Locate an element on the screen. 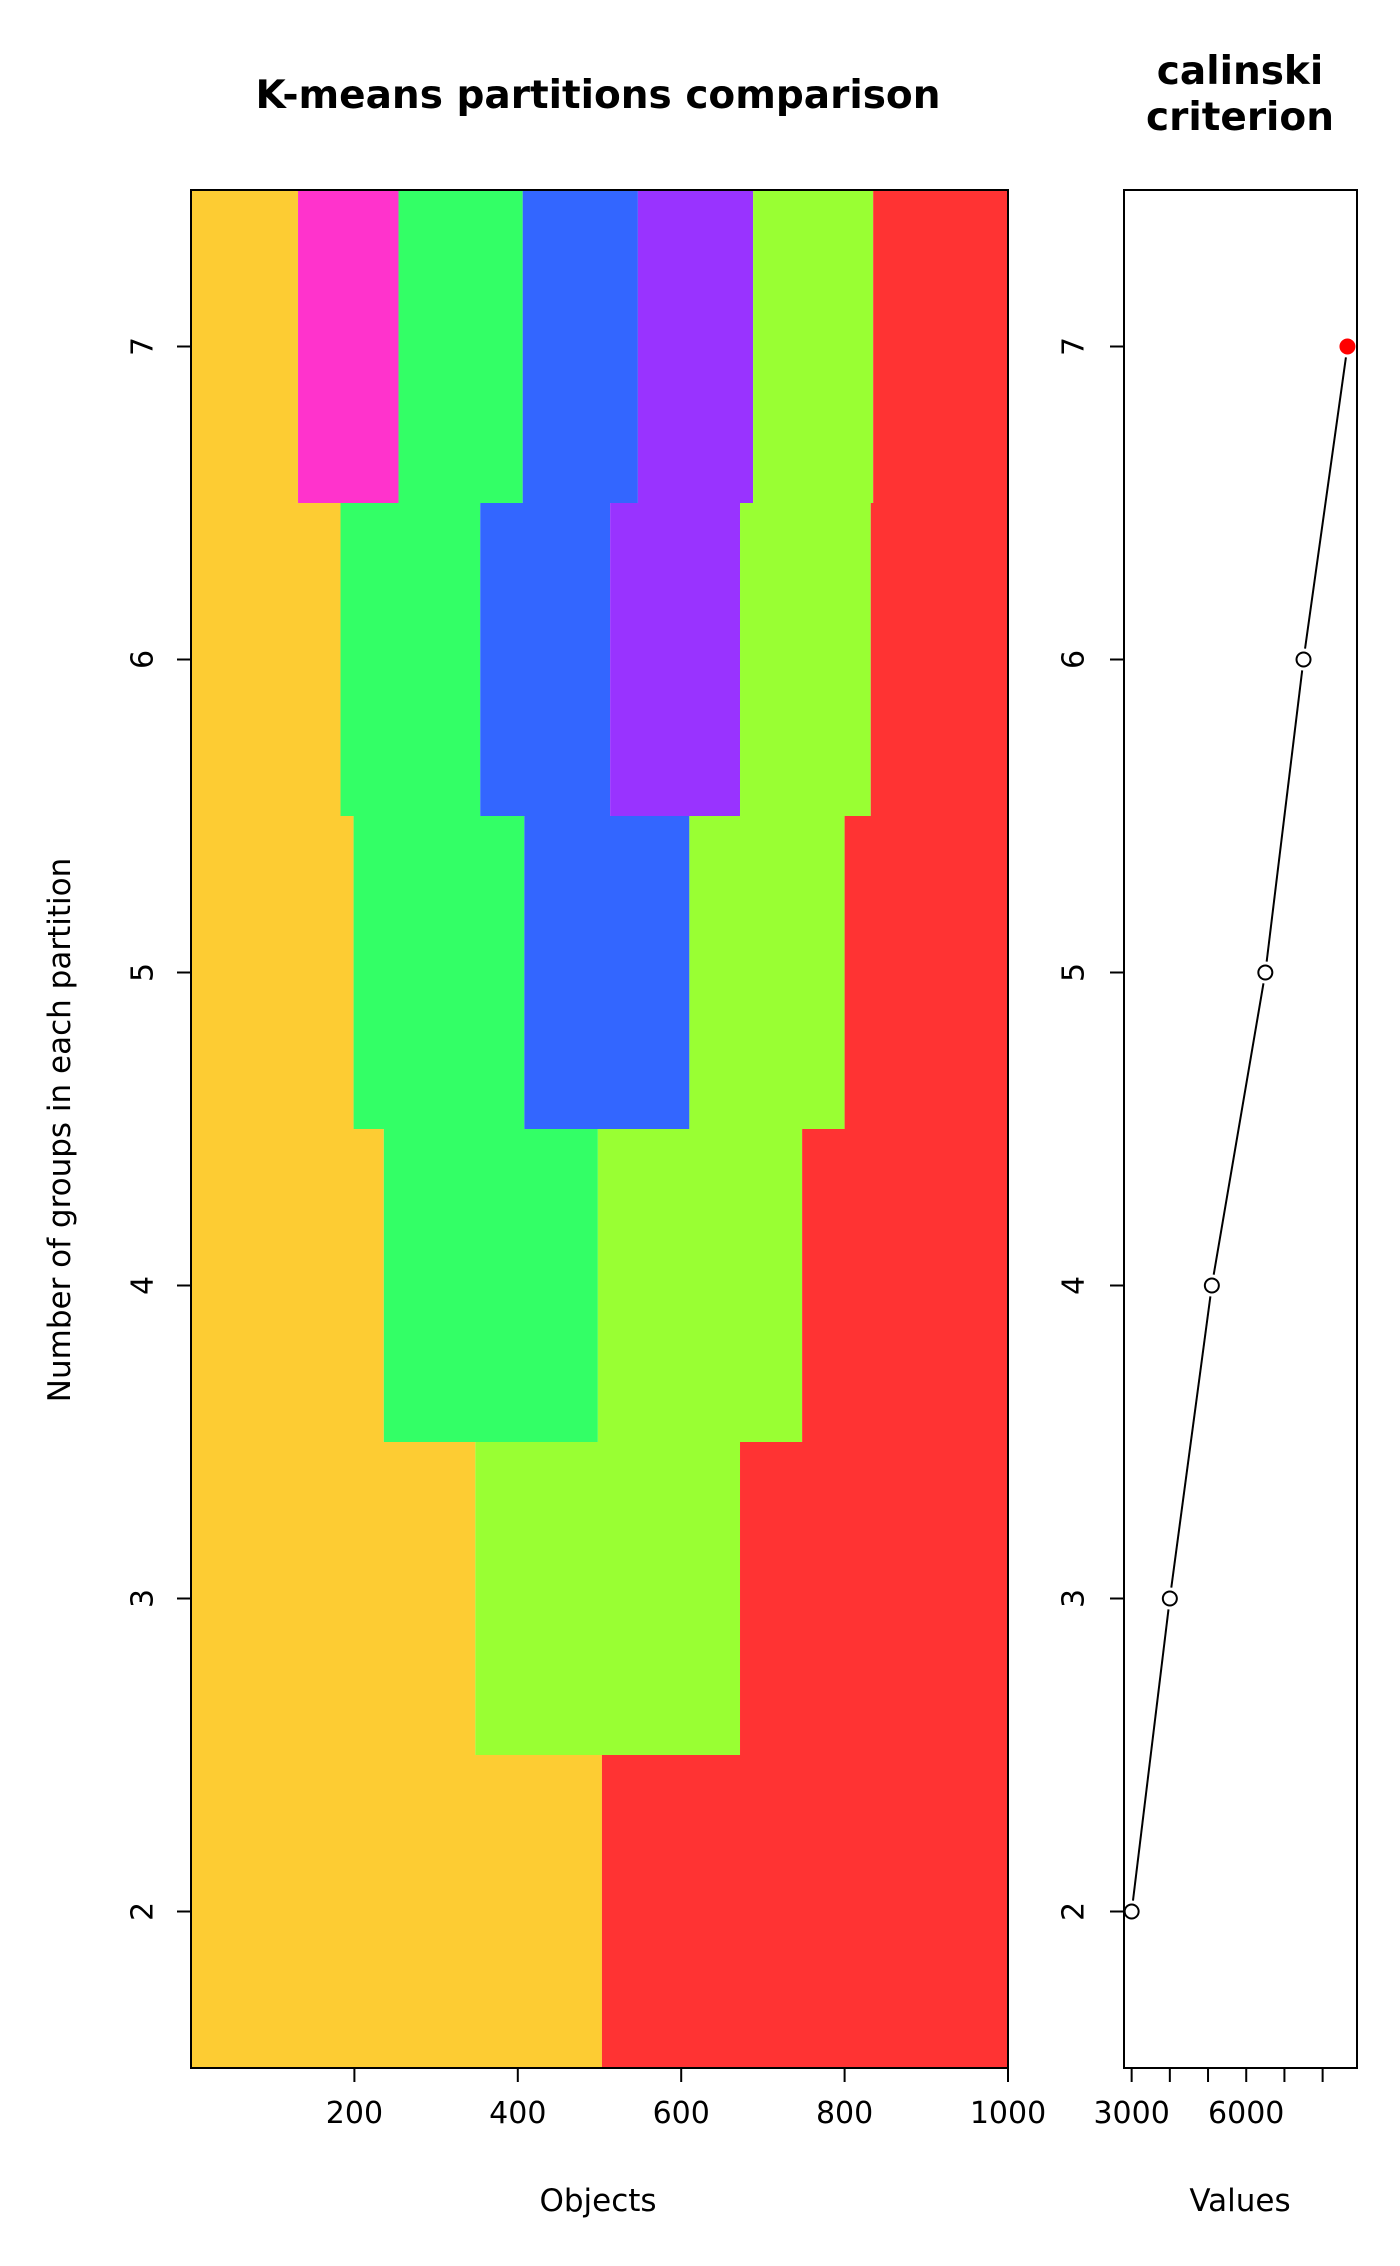  heatmap-y-axis: 2 3 4 5 6 7 is located at coordinates (158, 1129).